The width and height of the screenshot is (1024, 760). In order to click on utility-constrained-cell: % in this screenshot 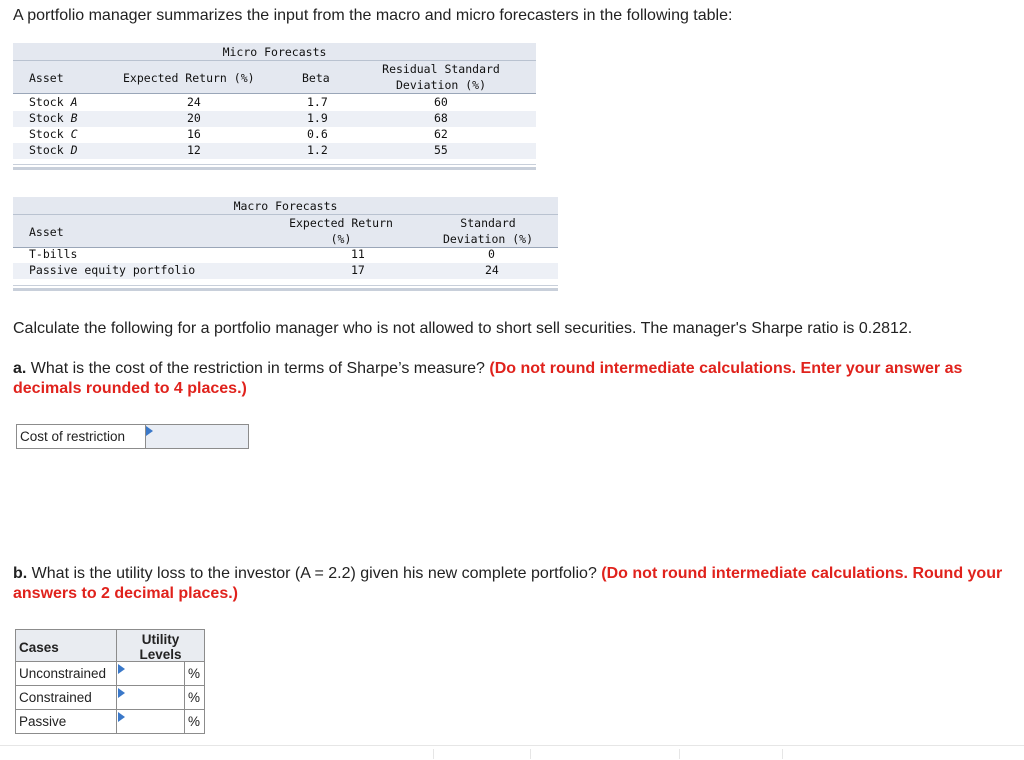, I will do `click(160, 697)`.